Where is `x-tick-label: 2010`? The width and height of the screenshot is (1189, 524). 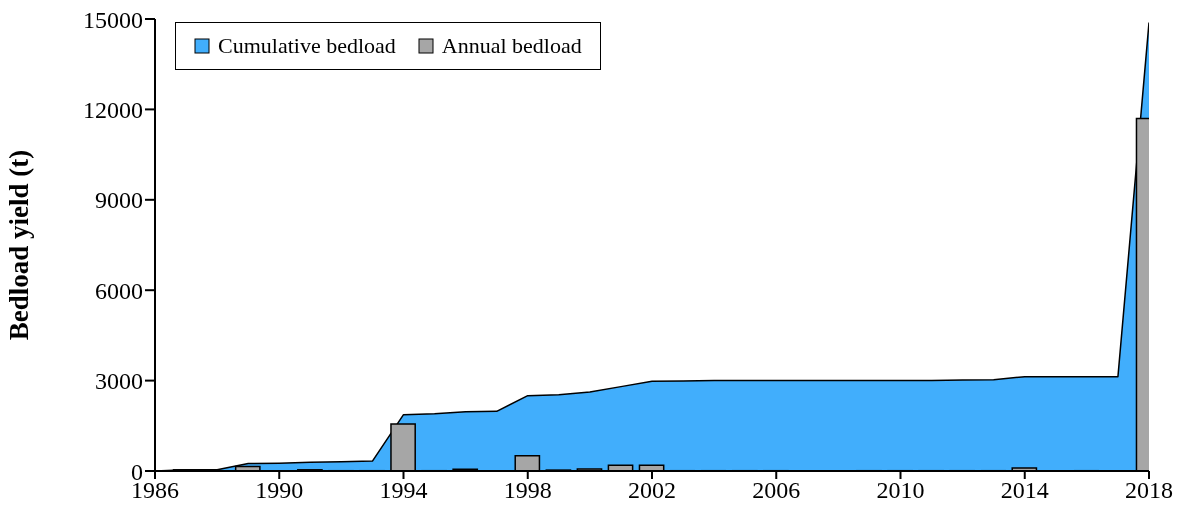 x-tick-label: 2010 is located at coordinates (900, 490).